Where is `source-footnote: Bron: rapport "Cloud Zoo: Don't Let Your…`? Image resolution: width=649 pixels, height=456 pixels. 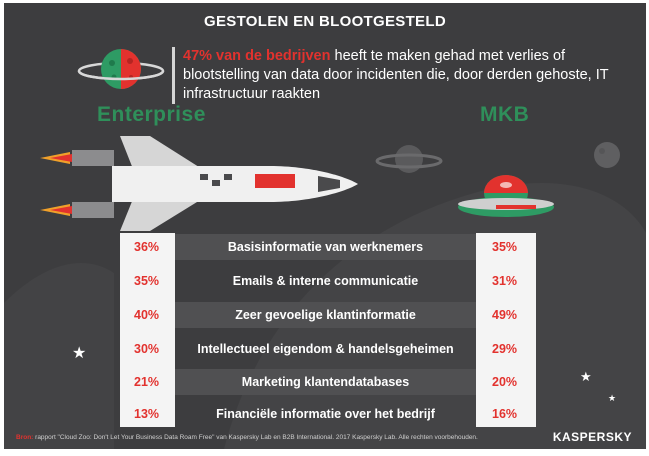
source-footnote: Bron: rapport "Cloud Zoo: Don't Let Your… is located at coordinates (247, 437).